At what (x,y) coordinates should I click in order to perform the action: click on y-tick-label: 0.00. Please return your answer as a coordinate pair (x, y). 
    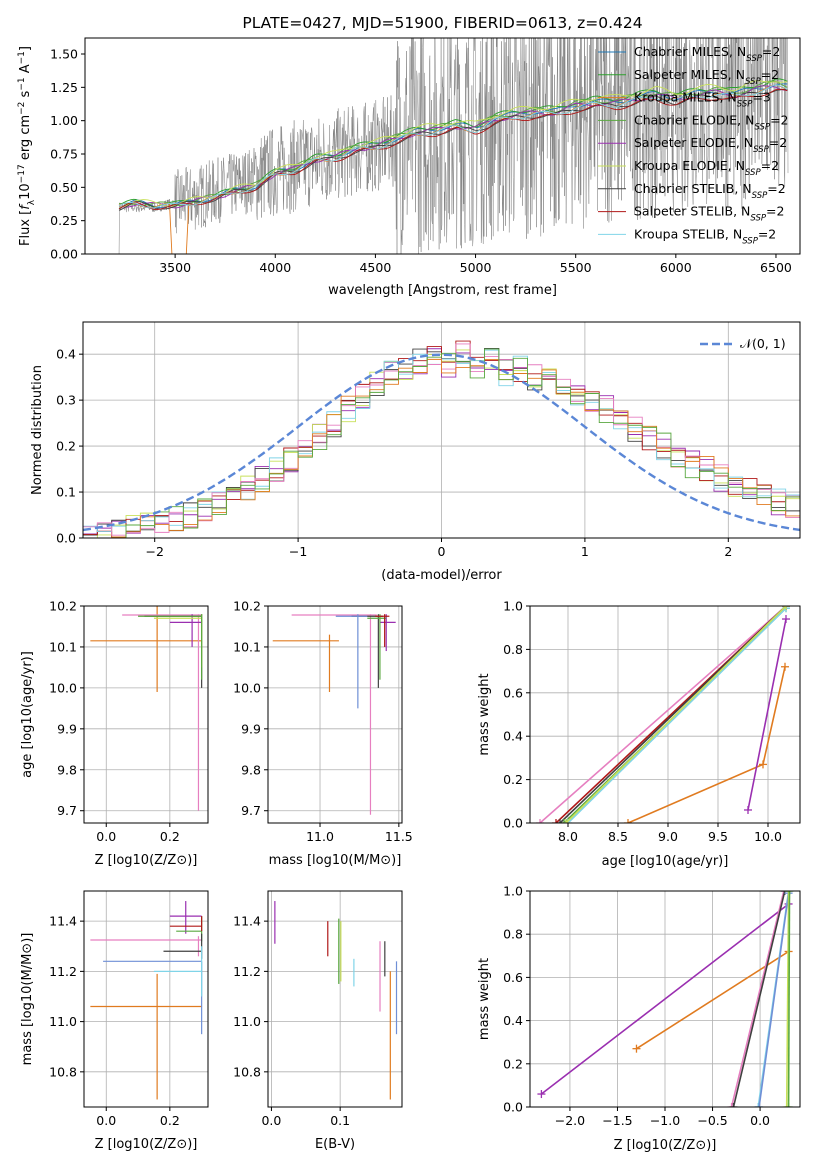
    Looking at the image, I should click on (64, 254).